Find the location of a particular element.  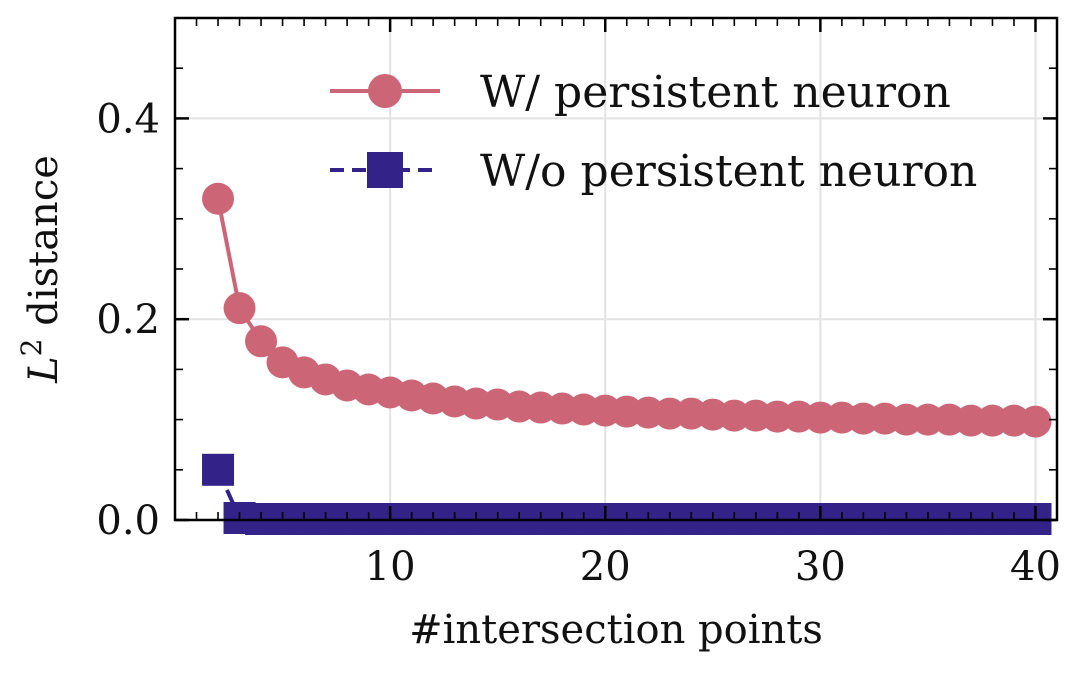

x-tick-label: 10 is located at coordinates (390, 567).